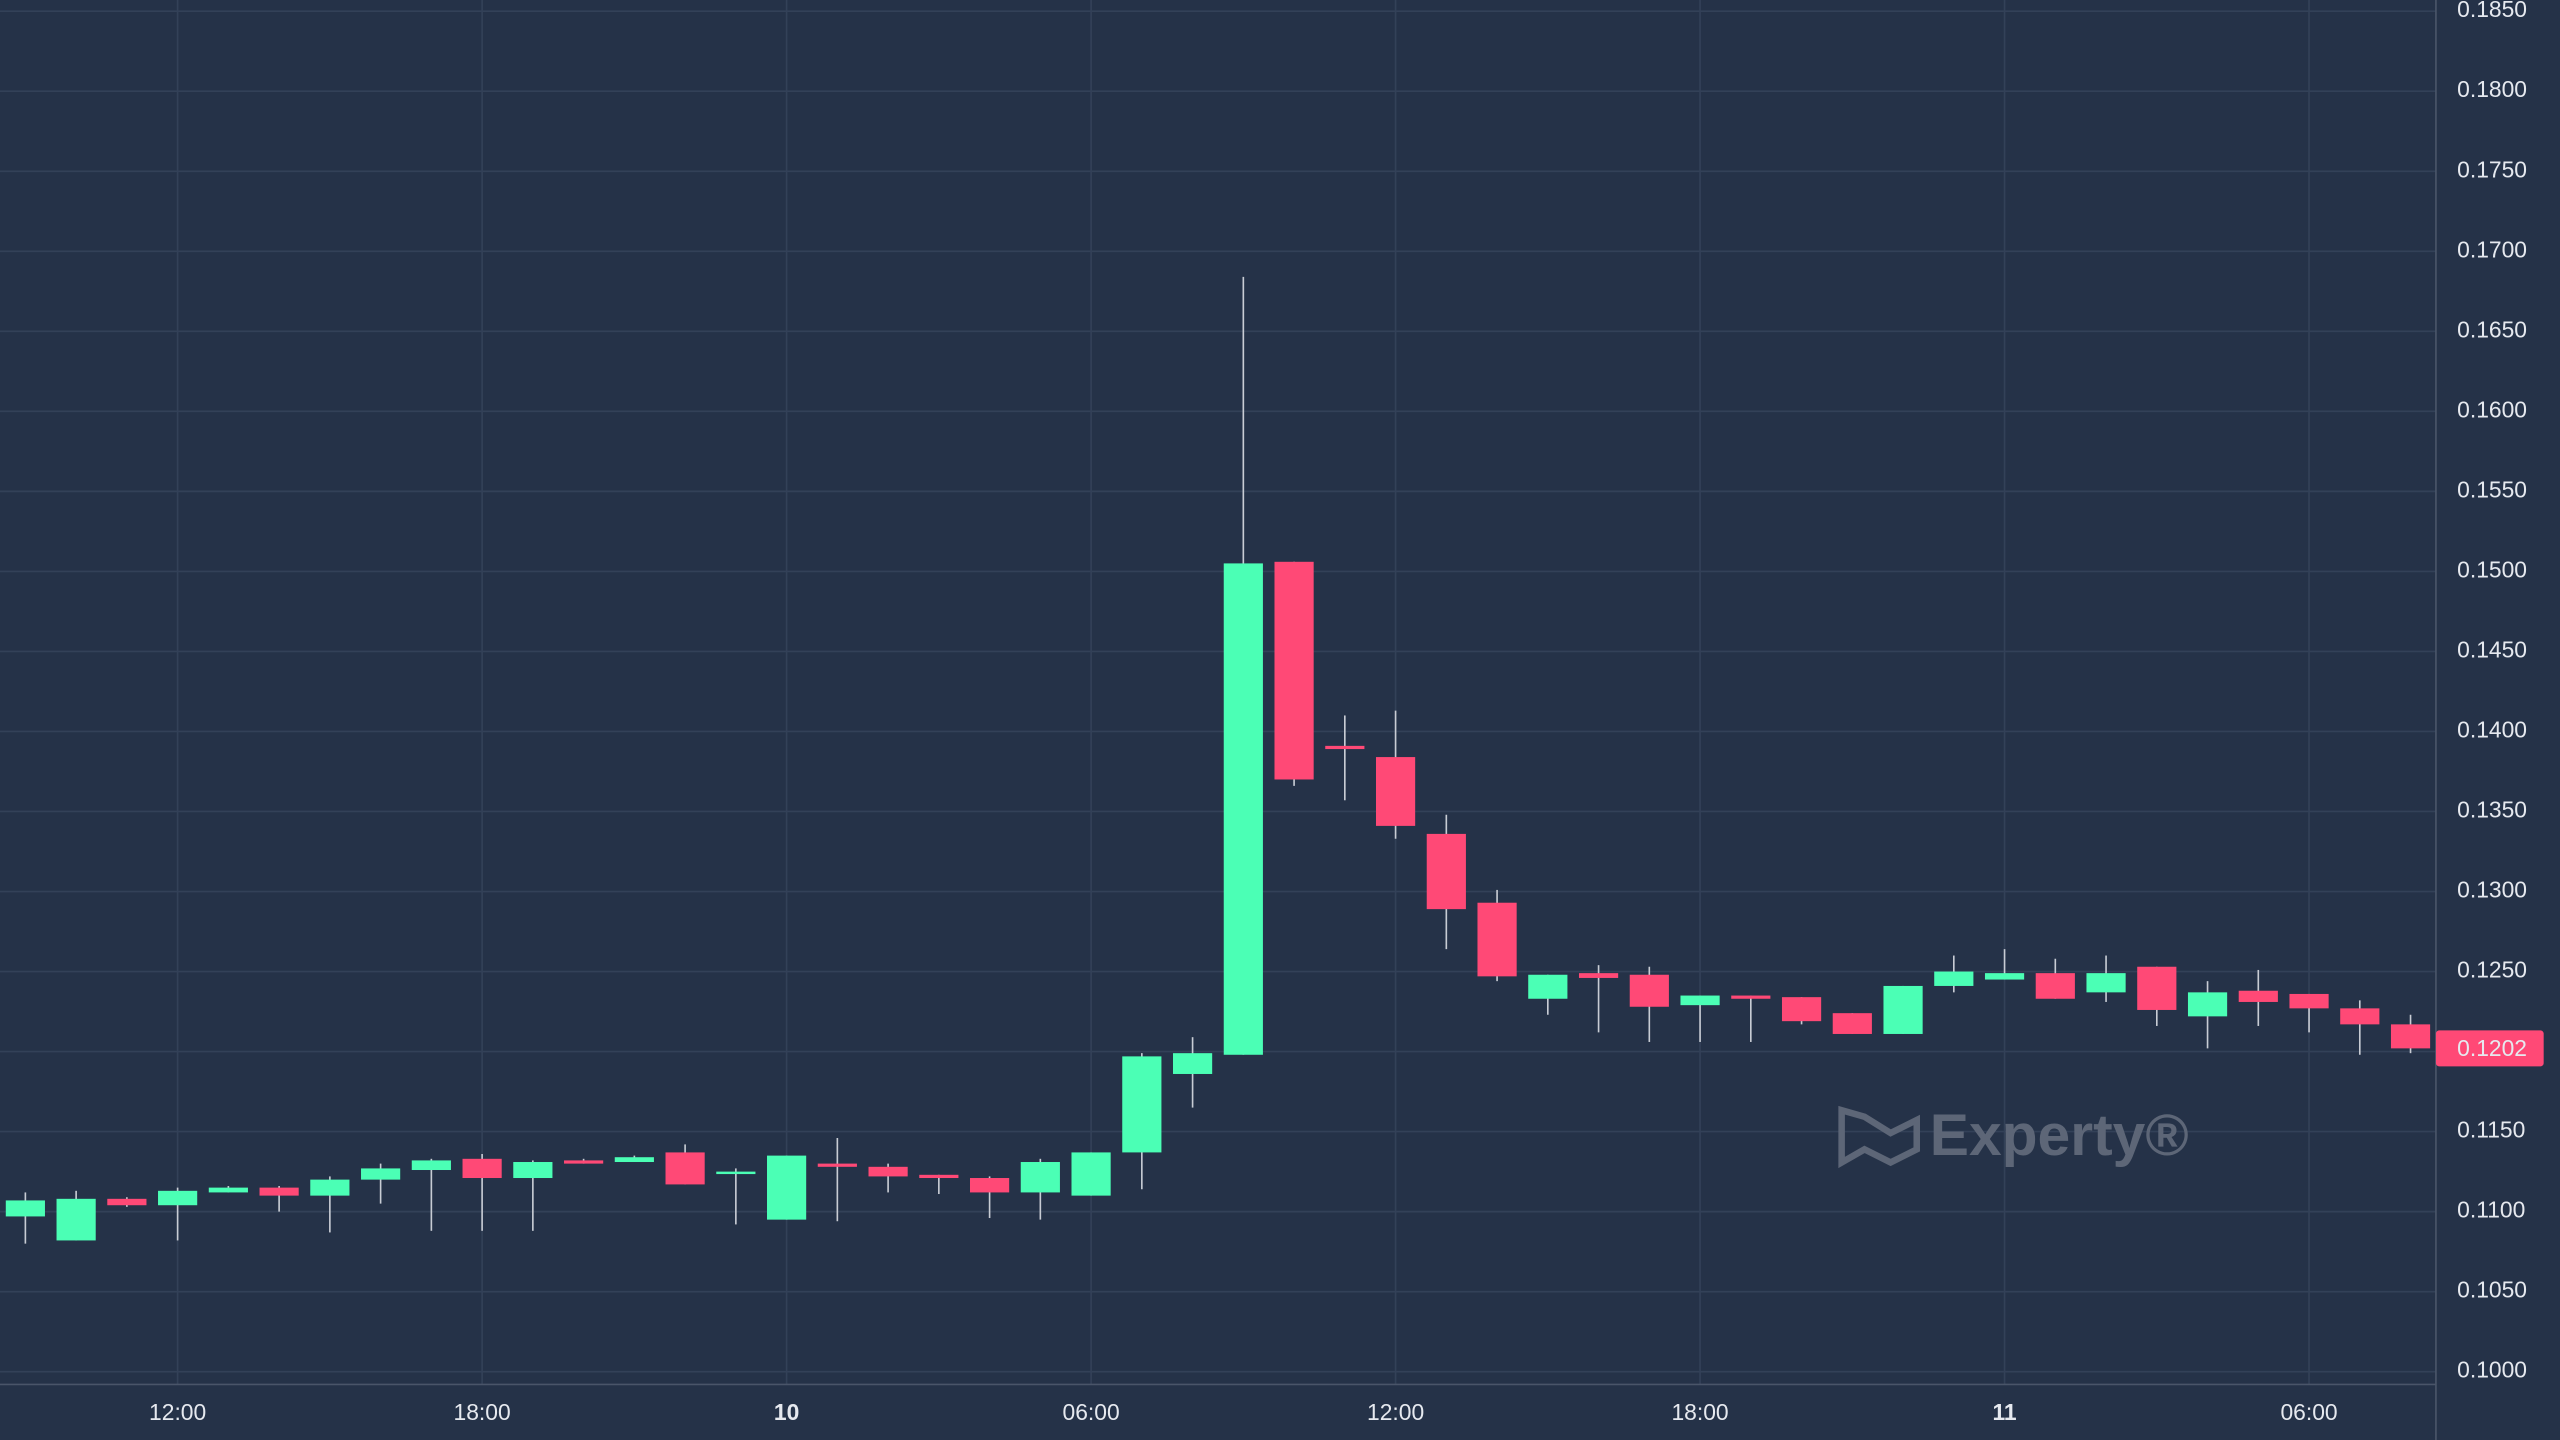 The height and width of the screenshot is (1440, 2560). What do you see at coordinates (786, 1412) in the screenshot?
I see `x-tick-label: 10` at bounding box center [786, 1412].